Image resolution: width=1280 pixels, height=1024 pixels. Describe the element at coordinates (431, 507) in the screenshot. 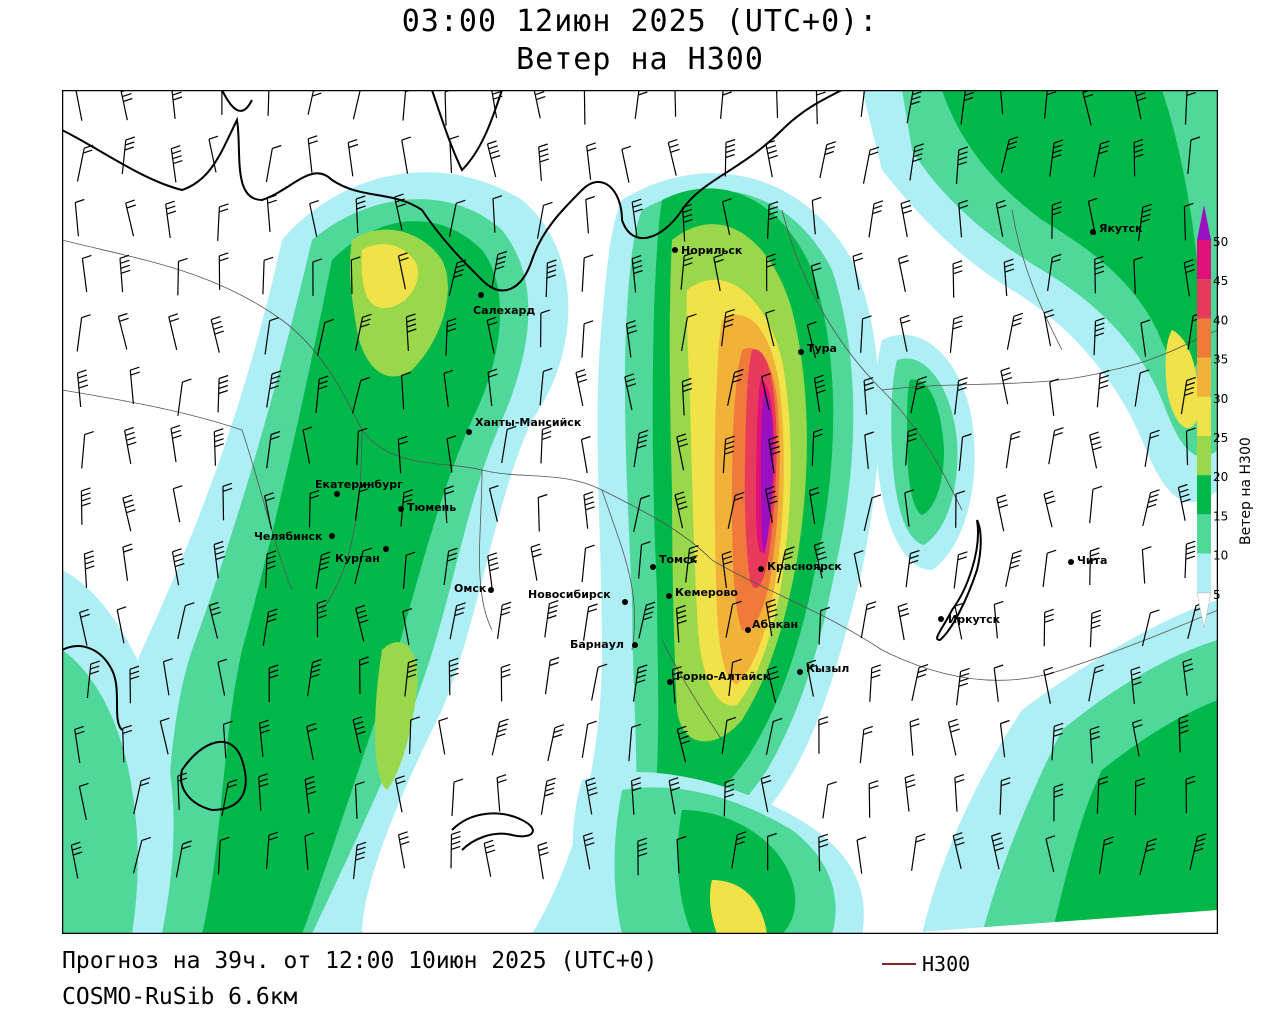

I see `city-label: Тюмень` at that location.